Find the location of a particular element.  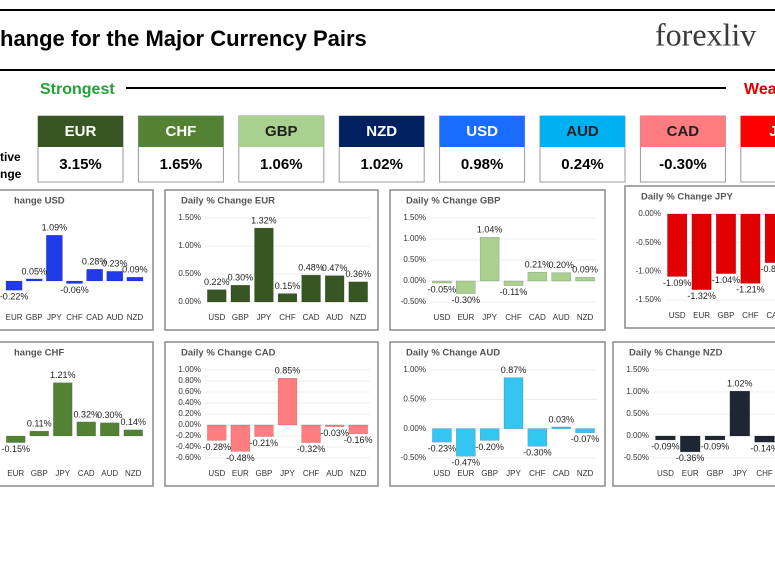

value-label: -0.05% is located at coordinates (442, 289).